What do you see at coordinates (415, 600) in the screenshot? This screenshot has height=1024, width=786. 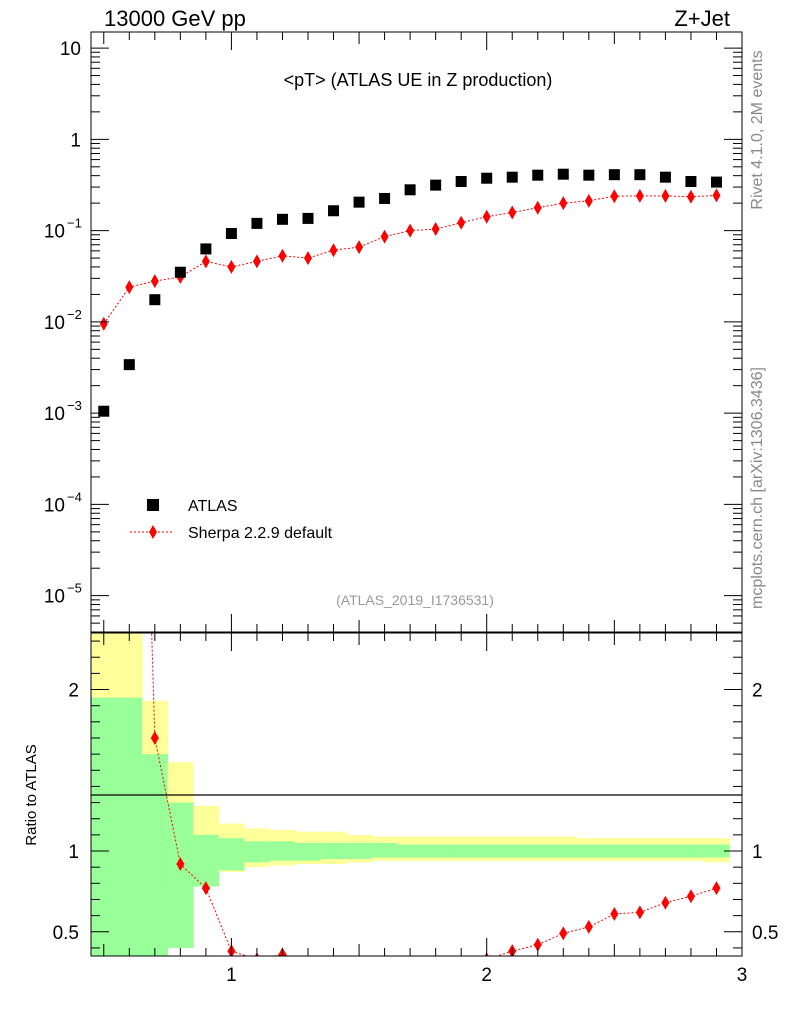 I see `analysis-label: (ATLAS_2019_I1736531)` at bounding box center [415, 600].